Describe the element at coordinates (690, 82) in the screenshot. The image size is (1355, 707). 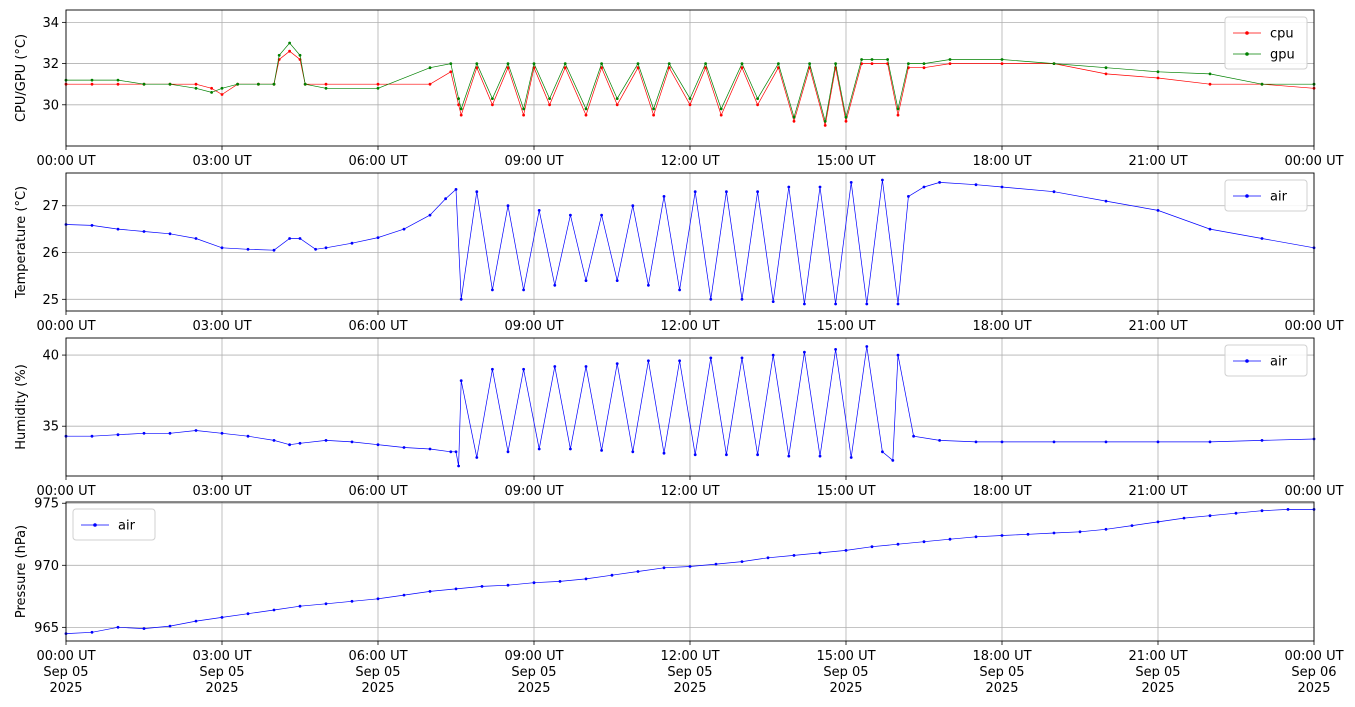
I see `series-gpu` at that location.